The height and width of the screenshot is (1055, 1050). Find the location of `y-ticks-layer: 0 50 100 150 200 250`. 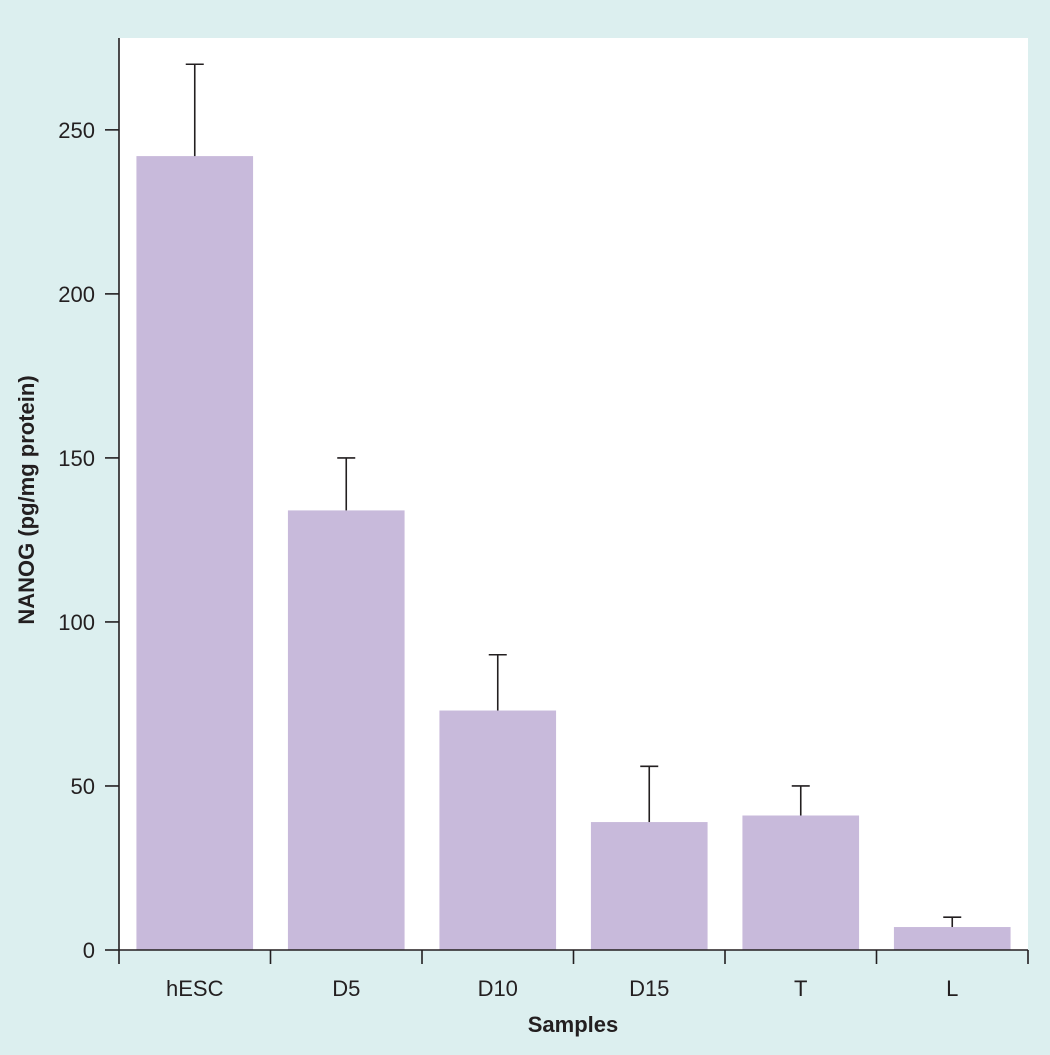

y-ticks-layer: 0 50 100 150 200 250 is located at coordinates (88, 540).